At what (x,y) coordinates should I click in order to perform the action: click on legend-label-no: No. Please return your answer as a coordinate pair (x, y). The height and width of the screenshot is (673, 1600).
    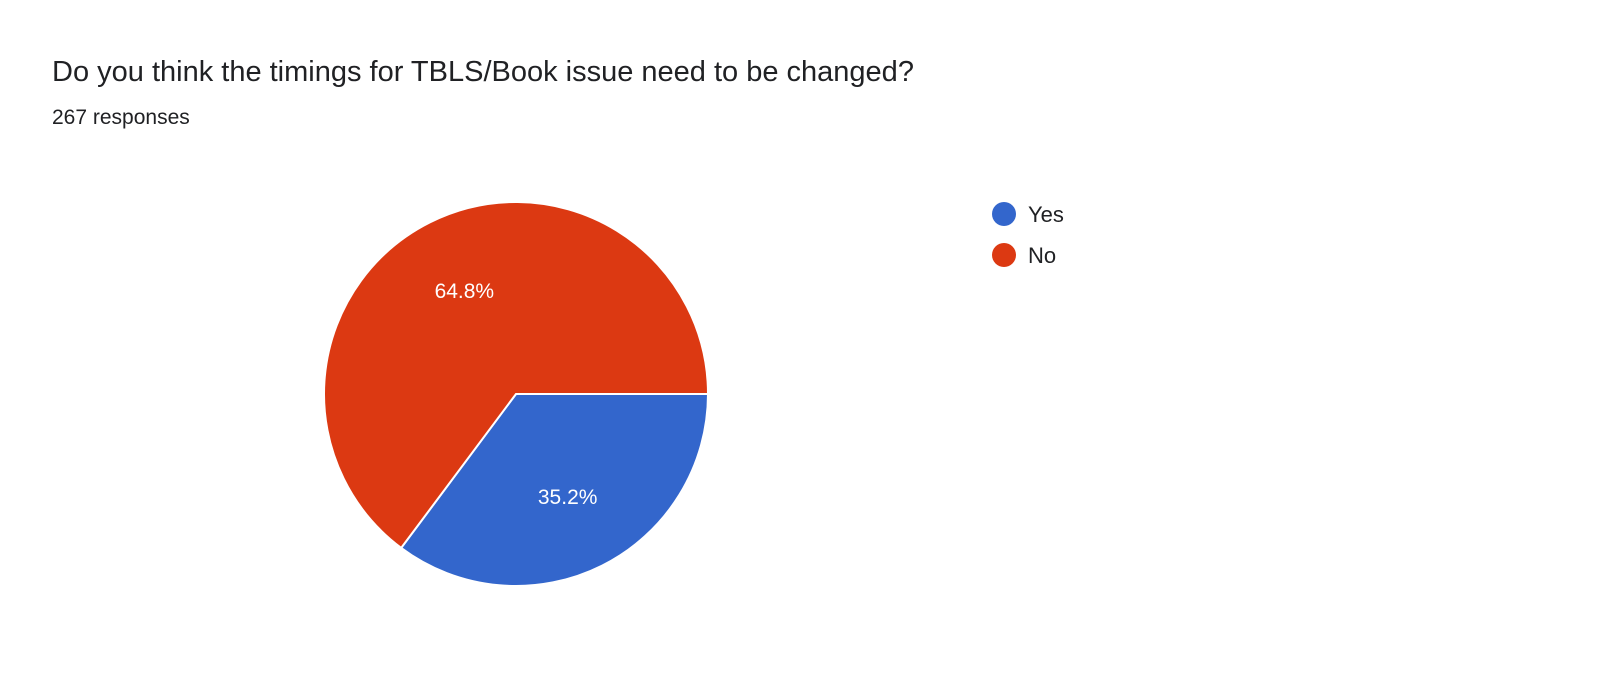
    Looking at the image, I should click on (1042, 255).